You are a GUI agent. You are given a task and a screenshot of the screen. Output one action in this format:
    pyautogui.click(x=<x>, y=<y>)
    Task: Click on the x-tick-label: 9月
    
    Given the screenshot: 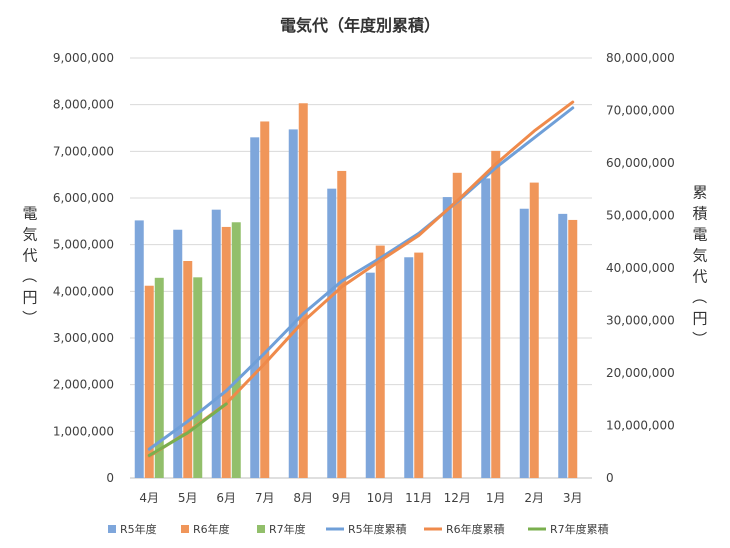 What is the action you would take?
    pyautogui.click(x=342, y=498)
    